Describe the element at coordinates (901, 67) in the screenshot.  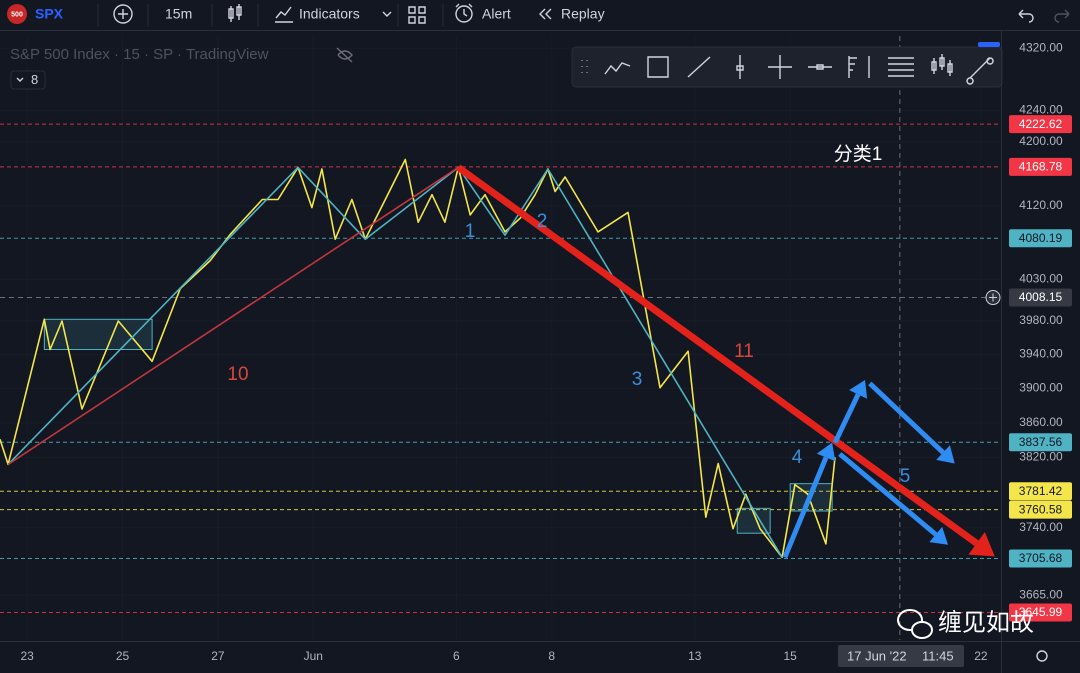
I see `tool-lines` at that location.